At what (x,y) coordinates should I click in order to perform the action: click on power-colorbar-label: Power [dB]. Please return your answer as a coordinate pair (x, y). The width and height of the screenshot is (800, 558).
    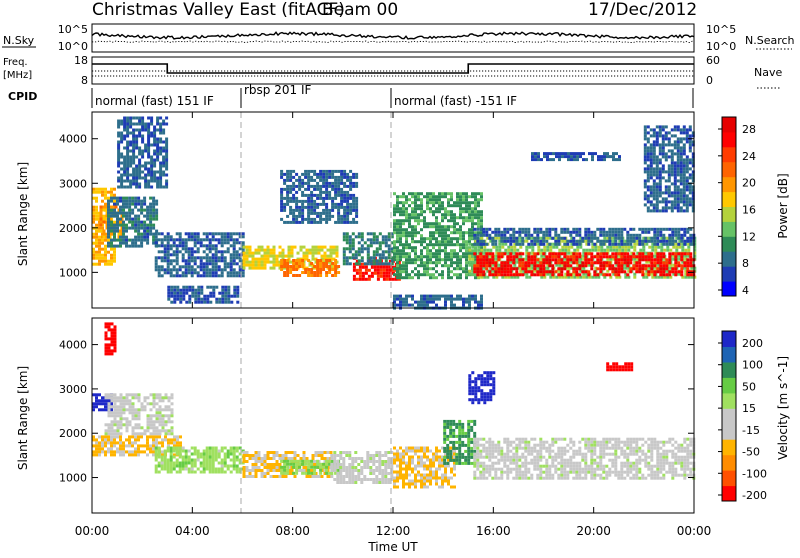
    Looking at the image, I should click on (783, 205).